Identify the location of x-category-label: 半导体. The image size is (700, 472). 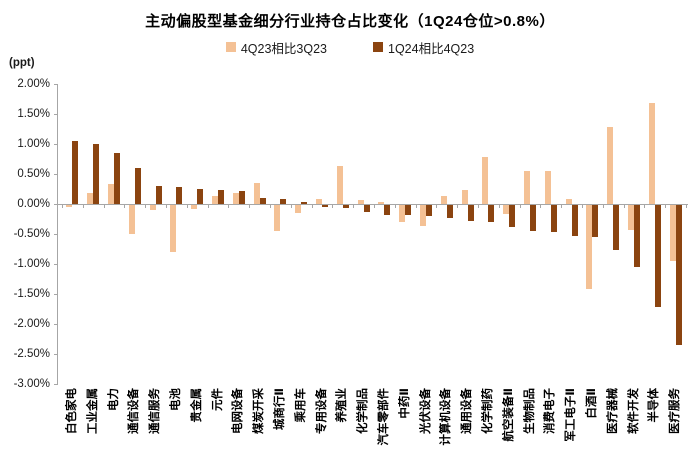
(654, 405).